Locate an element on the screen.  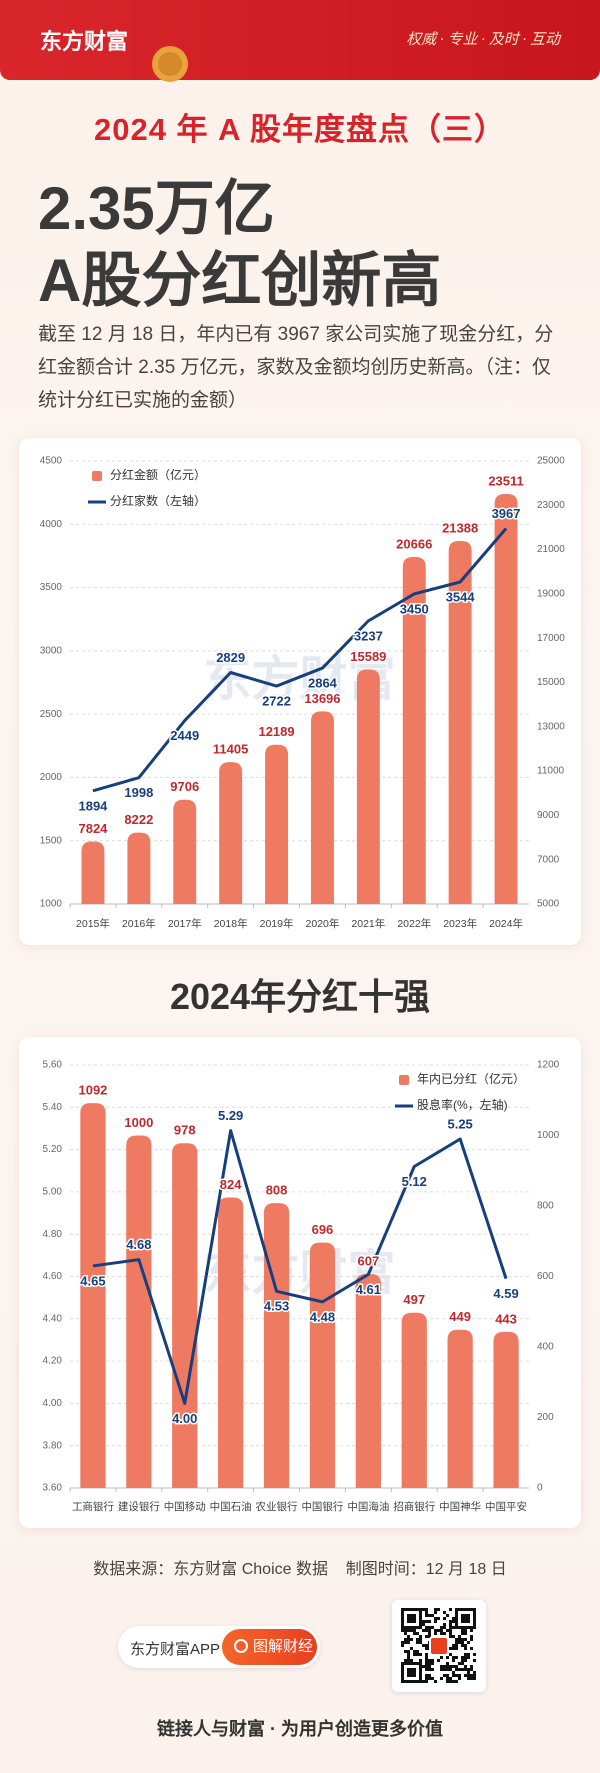
legend-swatch is located at coordinates (404, 1080).